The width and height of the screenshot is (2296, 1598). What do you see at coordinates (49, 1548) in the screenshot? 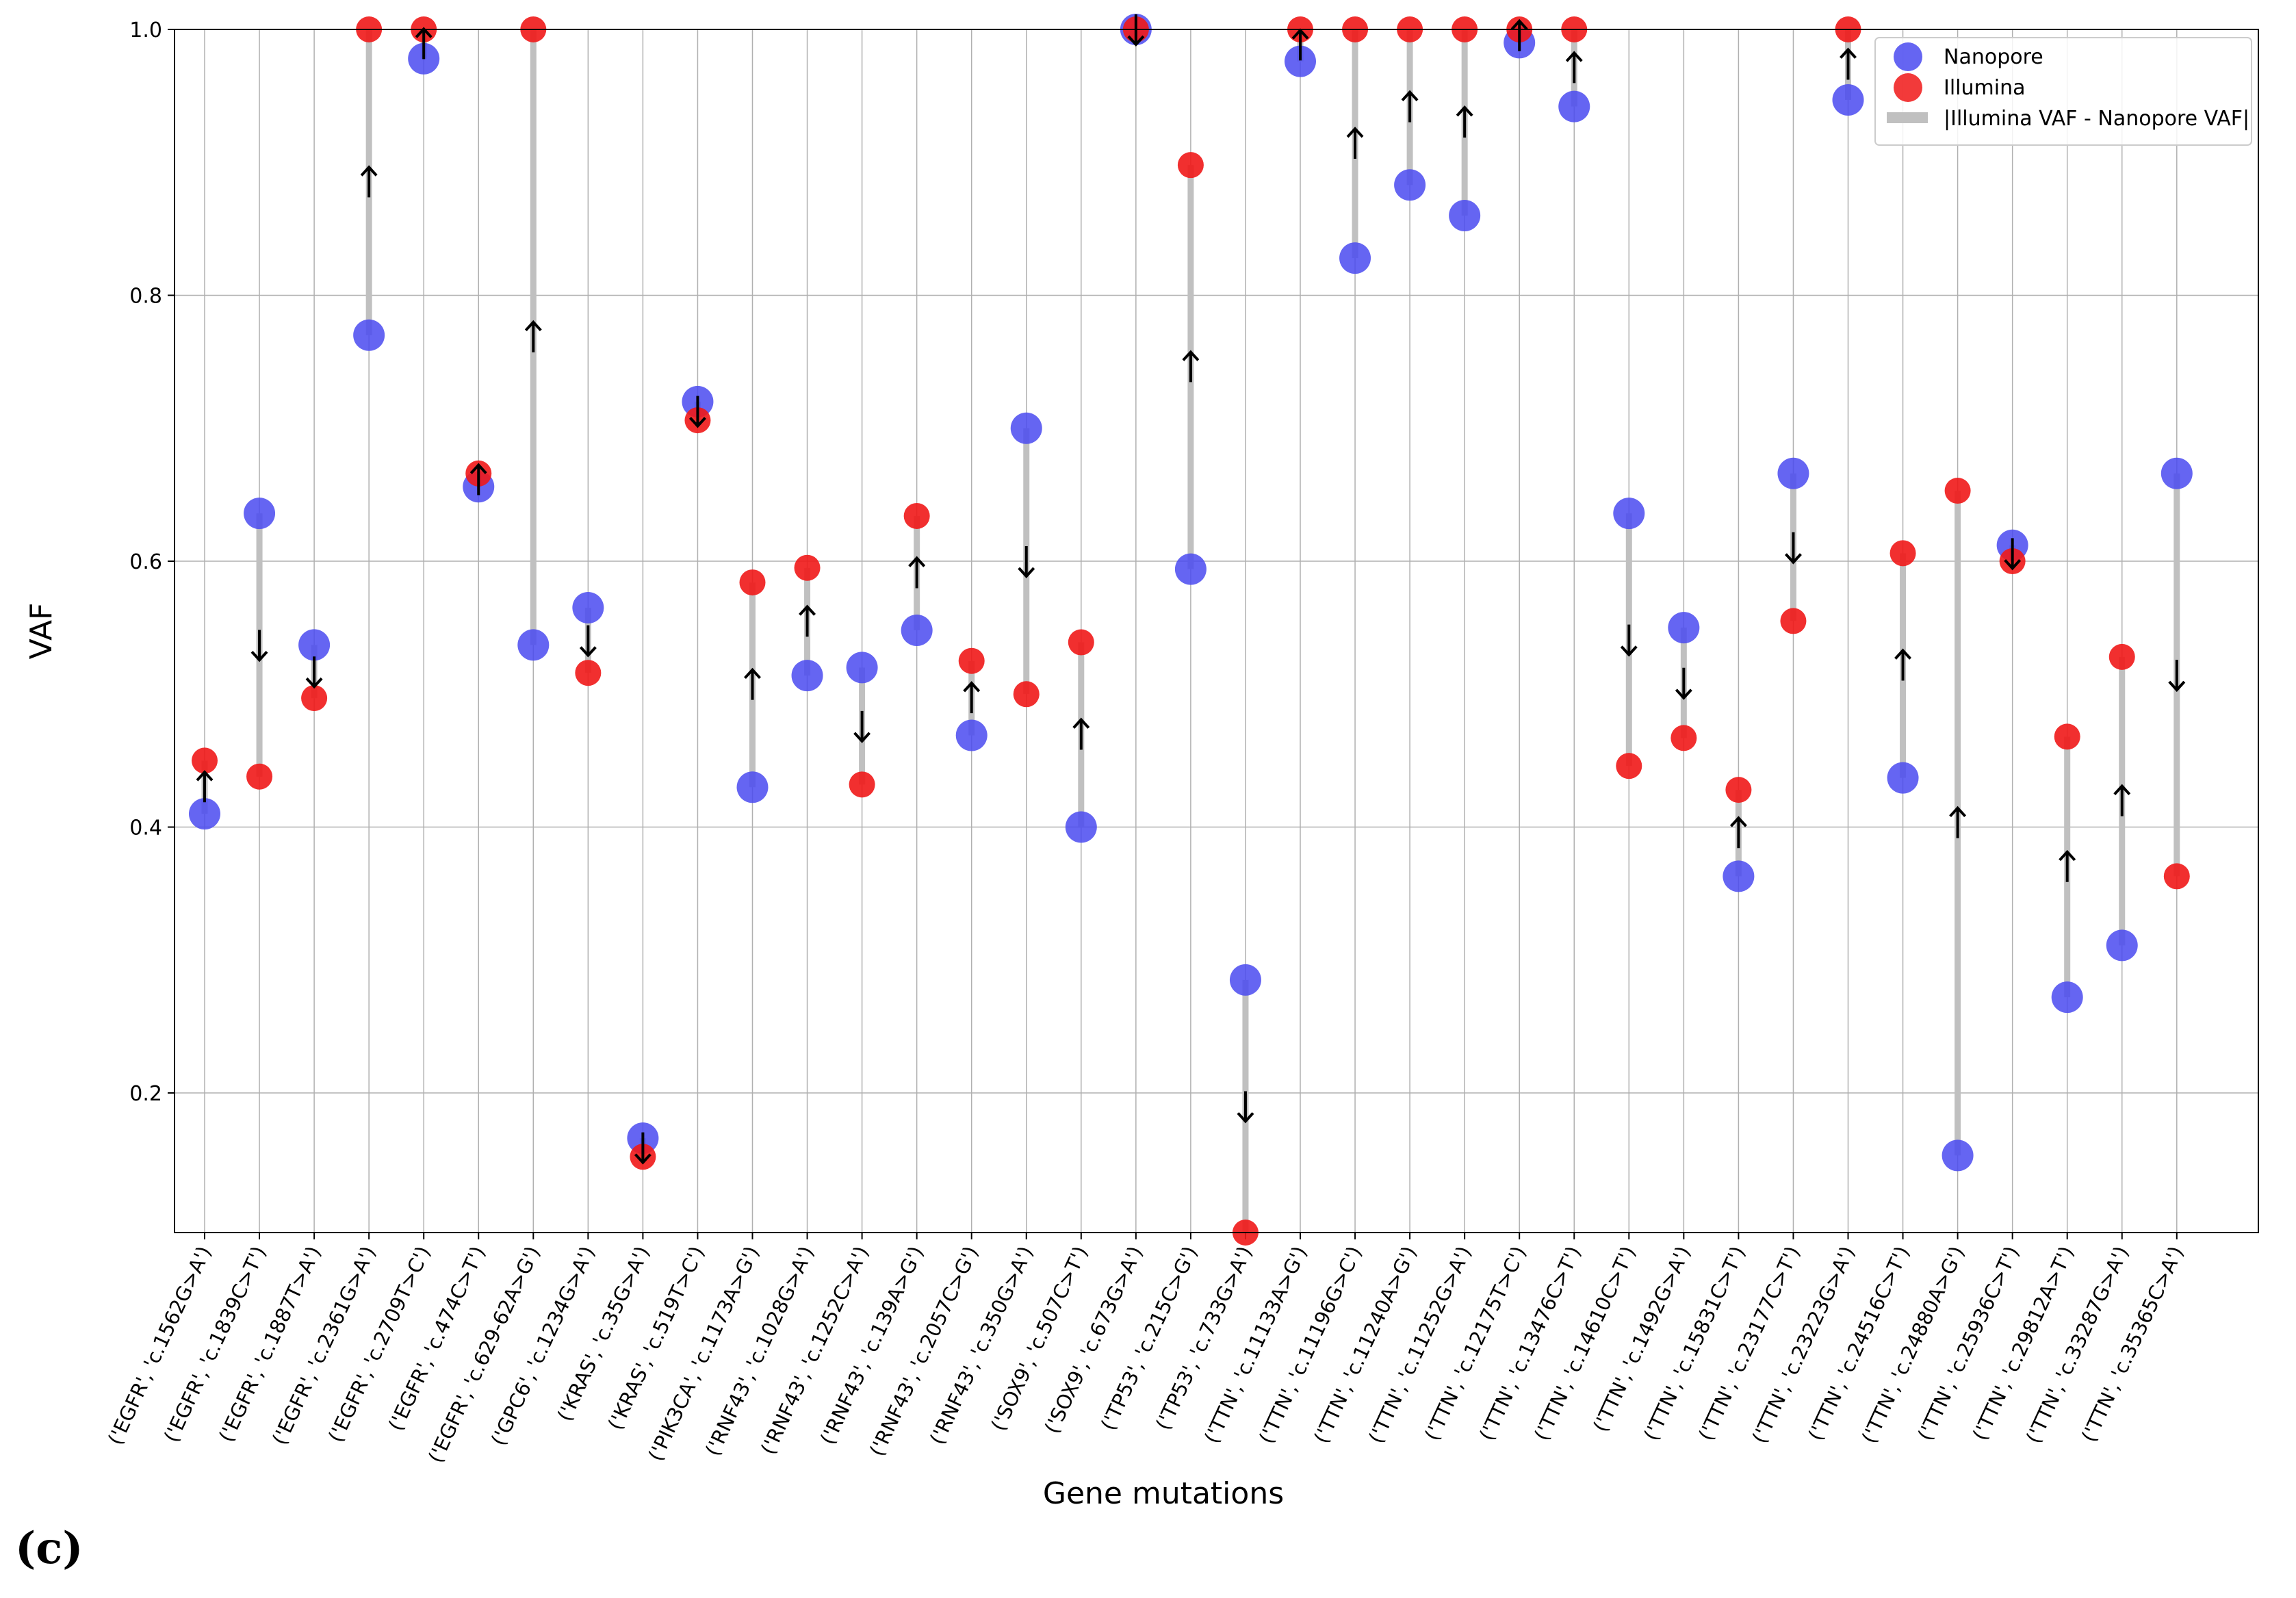
I see `panel-label: (c)` at bounding box center [49, 1548].